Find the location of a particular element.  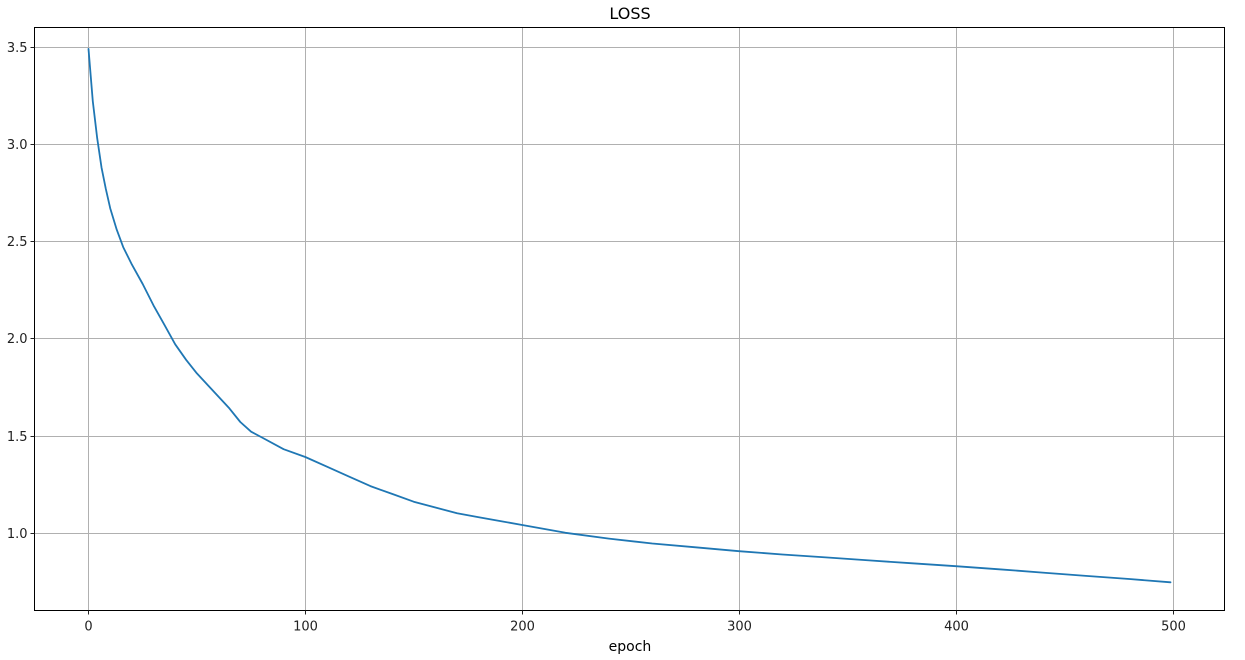

x-axis-label: epoch is located at coordinates (630, 647).